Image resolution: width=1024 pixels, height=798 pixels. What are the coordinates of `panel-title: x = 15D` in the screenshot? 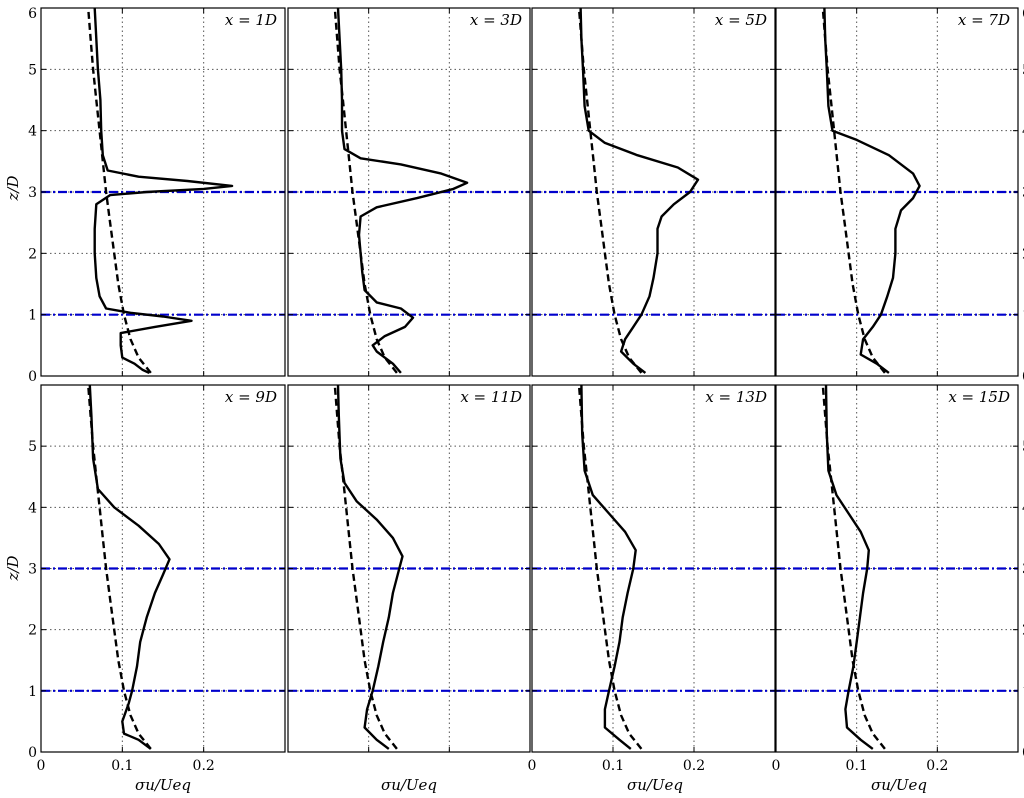 It's located at (979, 397).